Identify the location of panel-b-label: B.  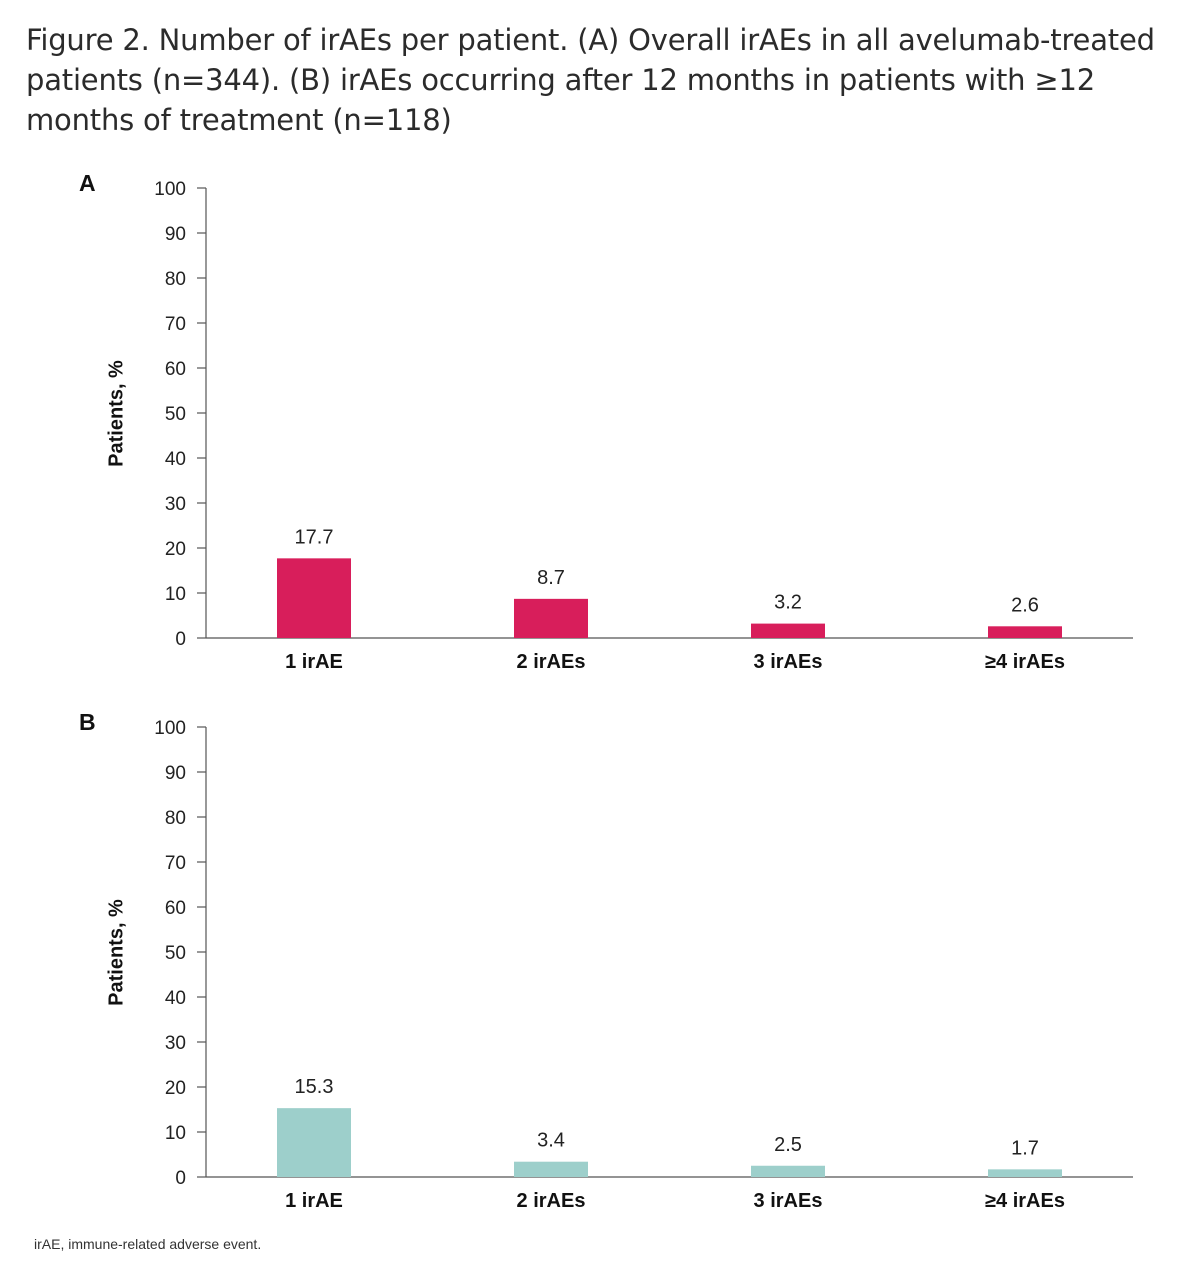
(87, 722).